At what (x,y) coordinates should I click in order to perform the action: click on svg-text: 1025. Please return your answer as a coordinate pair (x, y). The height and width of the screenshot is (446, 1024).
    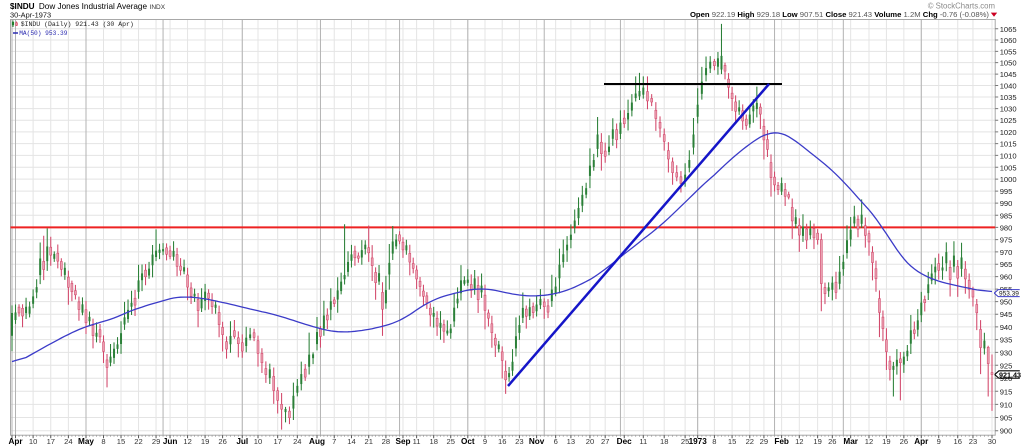
    Looking at the image, I should click on (1008, 120).